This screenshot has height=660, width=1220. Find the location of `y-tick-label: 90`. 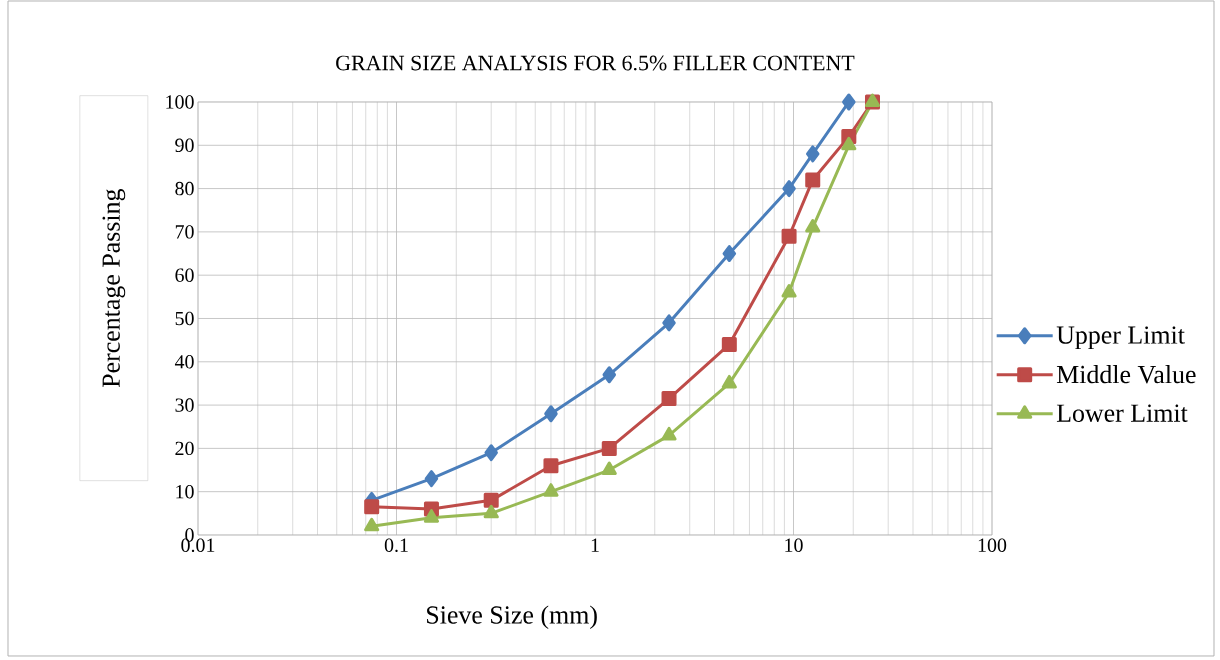

y-tick-label: 90 is located at coordinates (184, 145).